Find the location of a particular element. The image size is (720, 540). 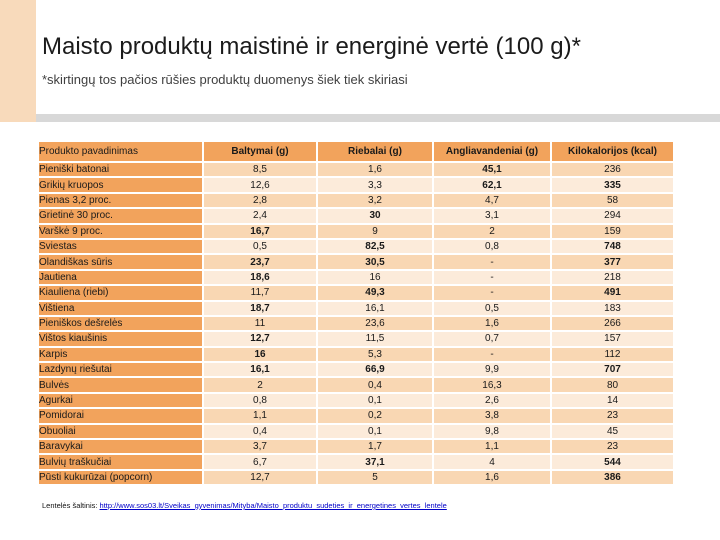

value-cell: 3,2 is located at coordinates (375, 200).